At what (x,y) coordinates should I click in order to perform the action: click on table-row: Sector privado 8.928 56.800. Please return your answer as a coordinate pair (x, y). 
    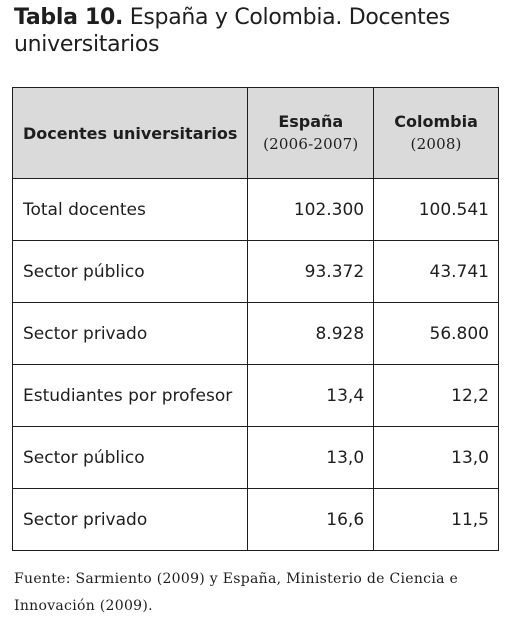
    Looking at the image, I should click on (255, 333).